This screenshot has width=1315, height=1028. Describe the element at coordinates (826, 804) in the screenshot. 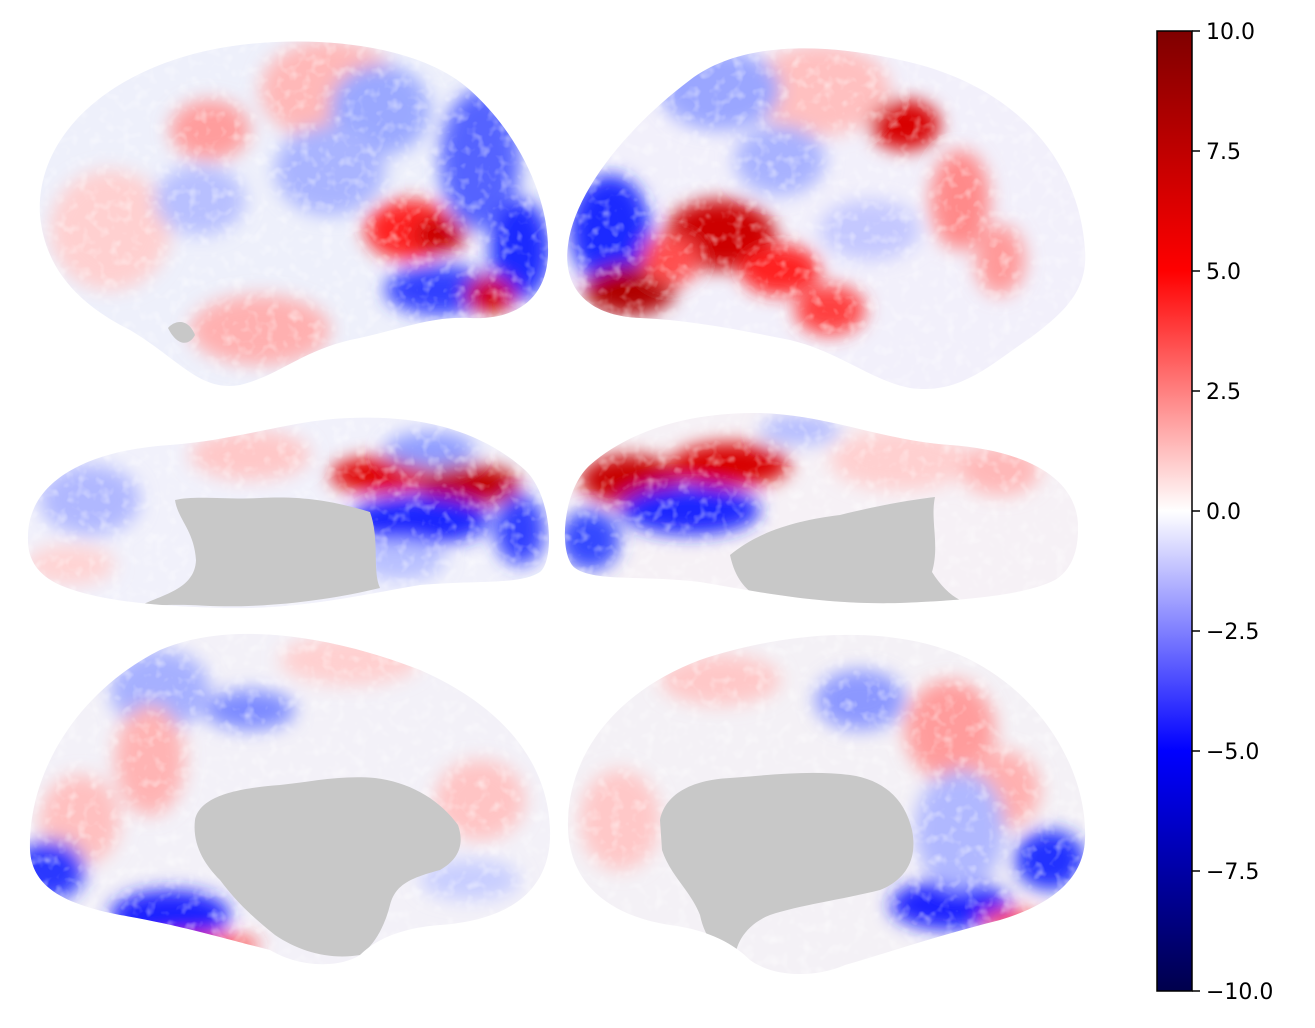

I see `right-medial-view` at that location.